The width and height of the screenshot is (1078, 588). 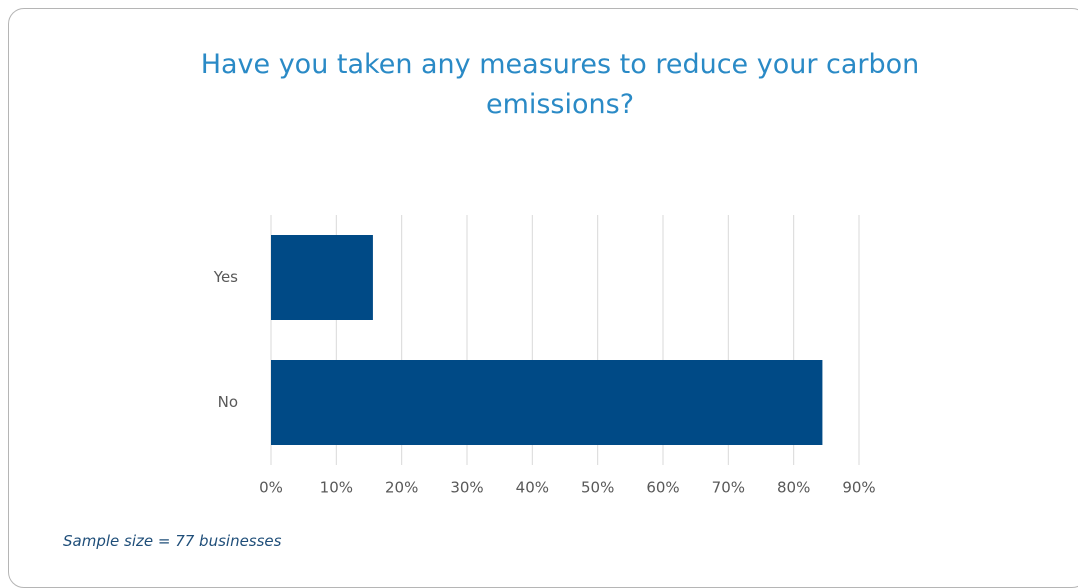 I want to click on x-tick-label: 80%, so click(x=793, y=488).